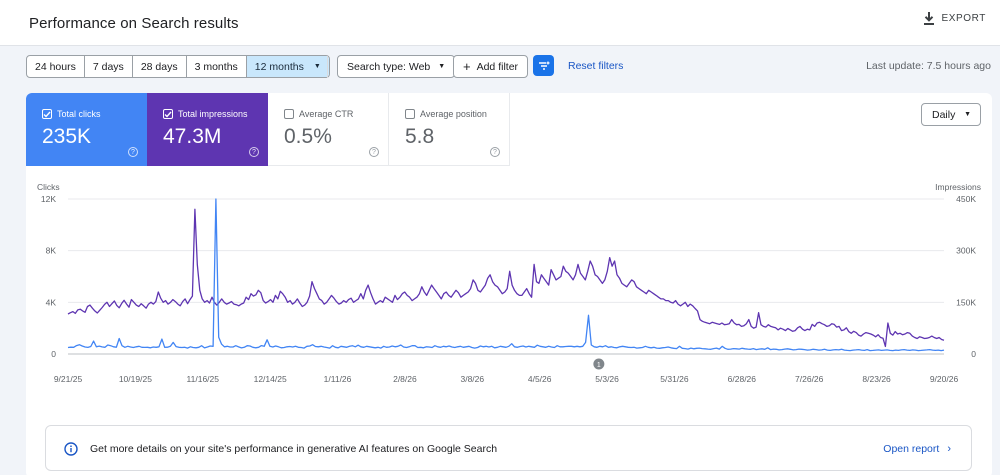  Describe the element at coordinates (213, 114) in the screenshot. I see `metric-label: Total impressions` at that location.